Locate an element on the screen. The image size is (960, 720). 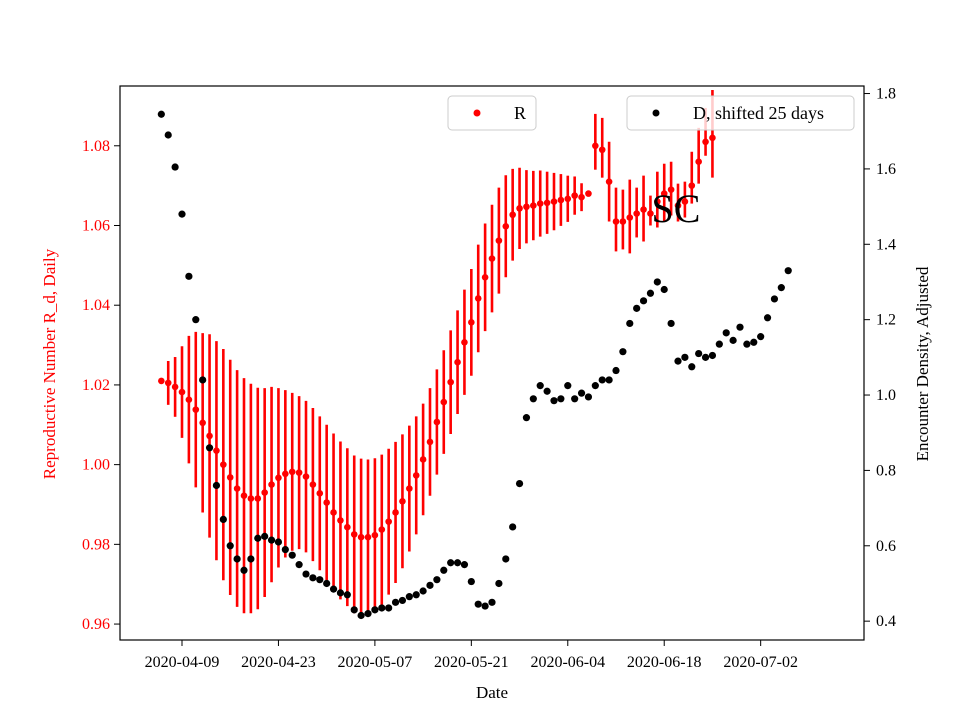
annotation-label: SC is located at coordinates (676, 208).